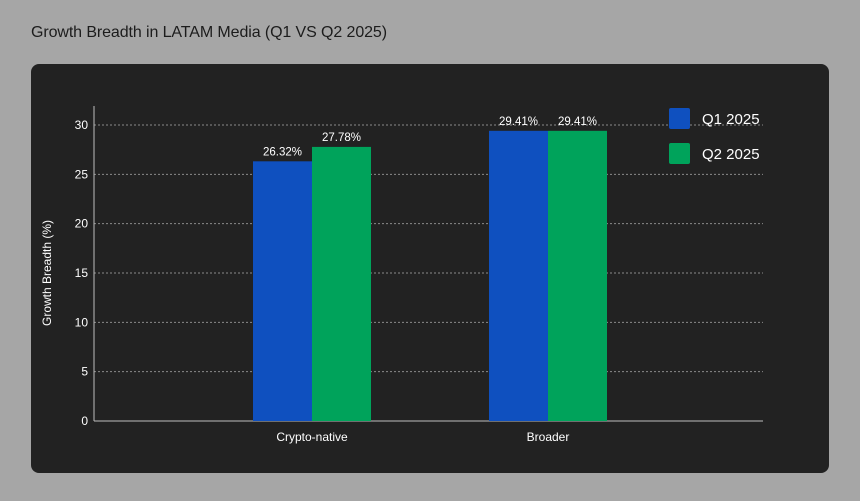 The image size is (860, 501). I want to click on y-tick-label: 0, so click(84, 421).